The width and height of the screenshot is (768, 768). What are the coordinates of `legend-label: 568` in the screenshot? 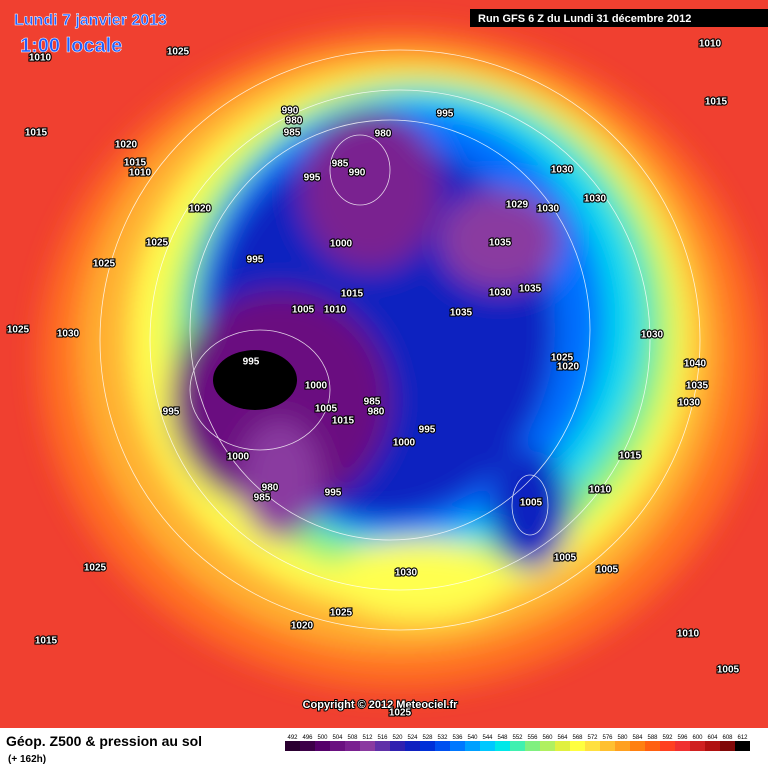 It's located at (577, 738).